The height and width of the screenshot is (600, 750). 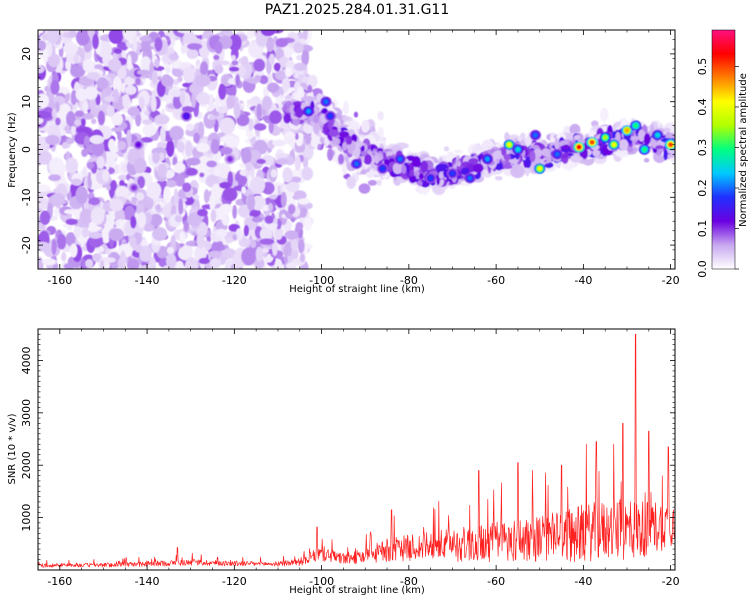 What do you see at coordinates (234, 581) in the screenshot?
I see `x-tick-label: -120` at bounding box center [234, 581].